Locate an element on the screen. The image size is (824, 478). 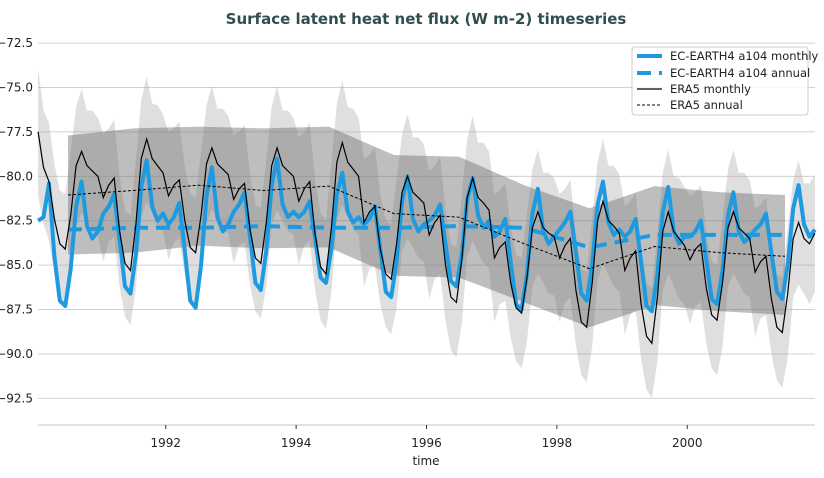
y-tick-label: −85.0 is located at coordinates (16, 265).